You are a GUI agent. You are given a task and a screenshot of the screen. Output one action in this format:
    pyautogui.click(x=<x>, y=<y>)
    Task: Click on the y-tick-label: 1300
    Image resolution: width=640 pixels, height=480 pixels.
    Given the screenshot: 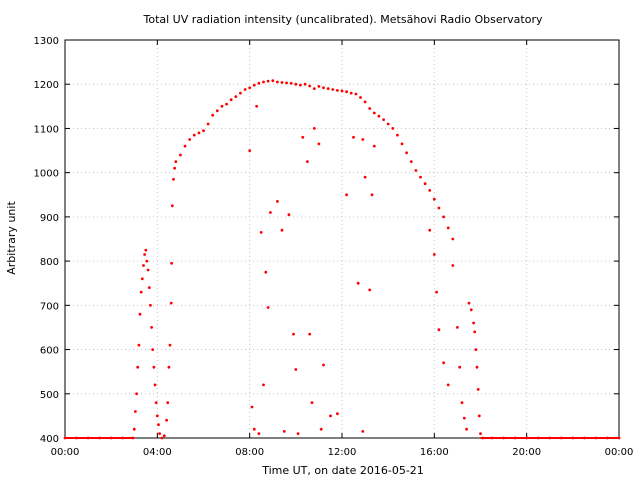 What is the action you would take?
    pyautogui.click(x=46, y=41)
    